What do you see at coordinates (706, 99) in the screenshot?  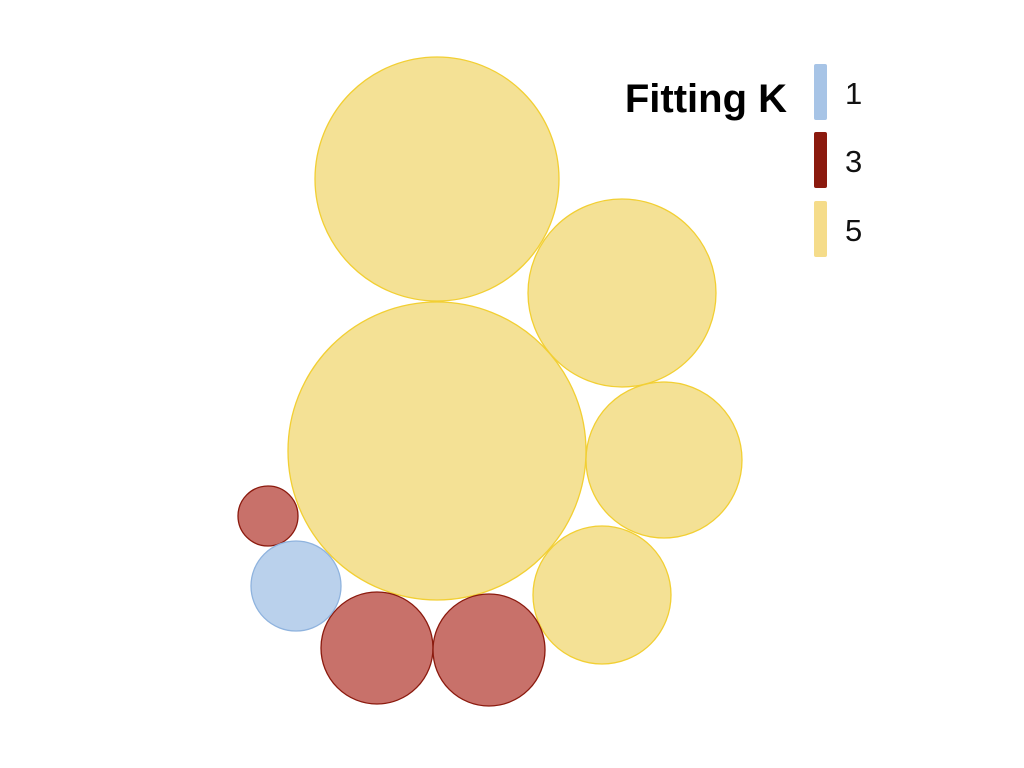 I see `legend-title: Fitting K` at bounding box center [706, 99].